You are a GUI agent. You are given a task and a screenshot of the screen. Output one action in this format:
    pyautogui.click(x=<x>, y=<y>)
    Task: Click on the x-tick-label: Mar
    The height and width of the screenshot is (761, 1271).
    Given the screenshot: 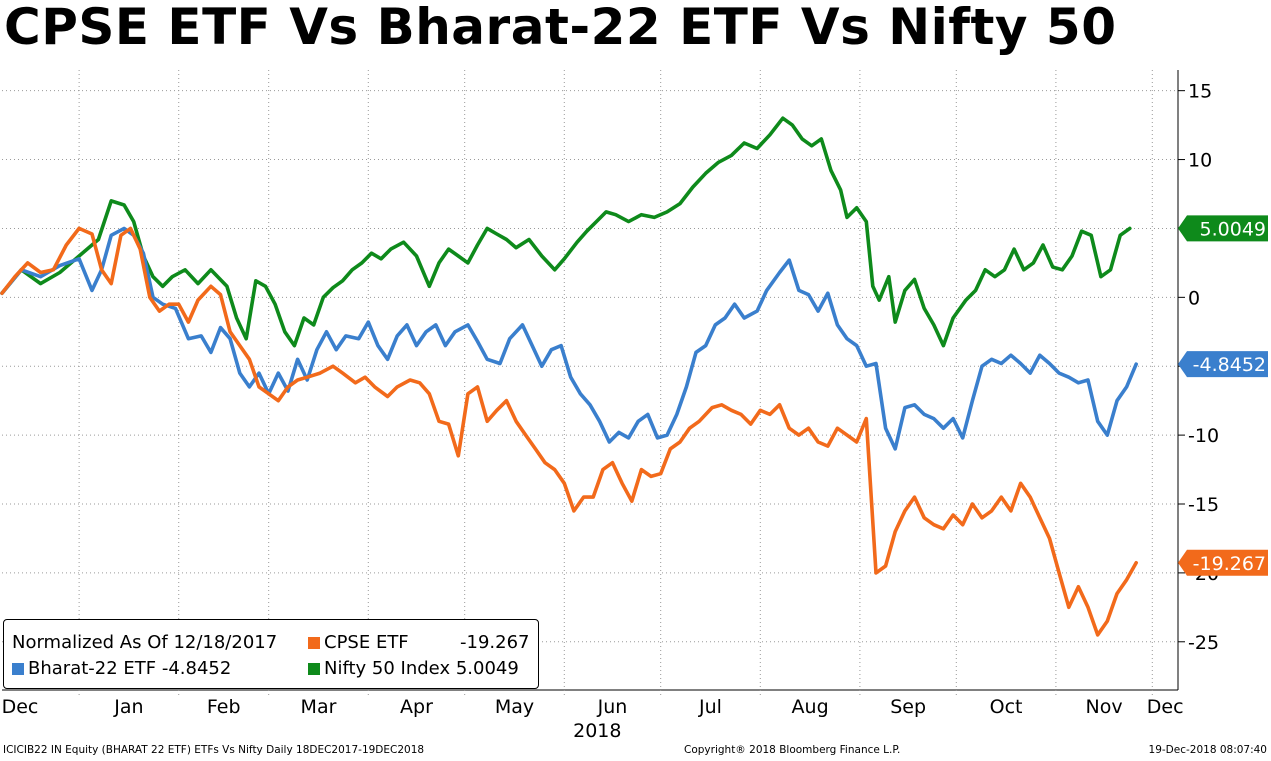 What is the action you would take?
    pyautogui.click(x=319, y=707)
    